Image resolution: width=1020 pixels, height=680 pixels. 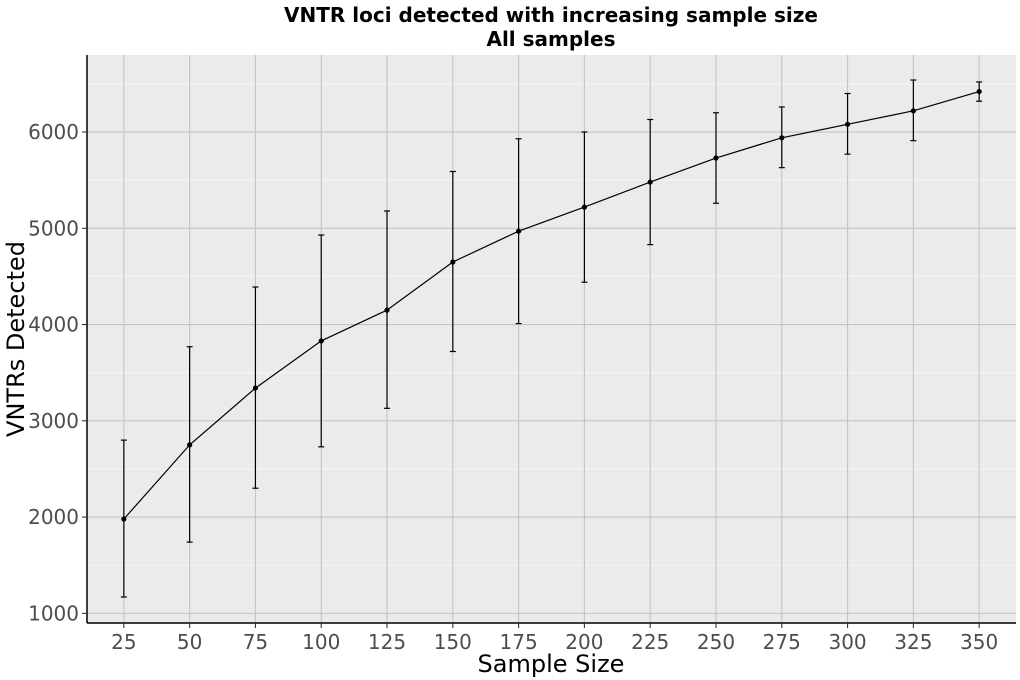 What do you see at coordinates (321, 642) in the screenshot?
I see `x-tick-label: 100` at bounding box center [321, 642].